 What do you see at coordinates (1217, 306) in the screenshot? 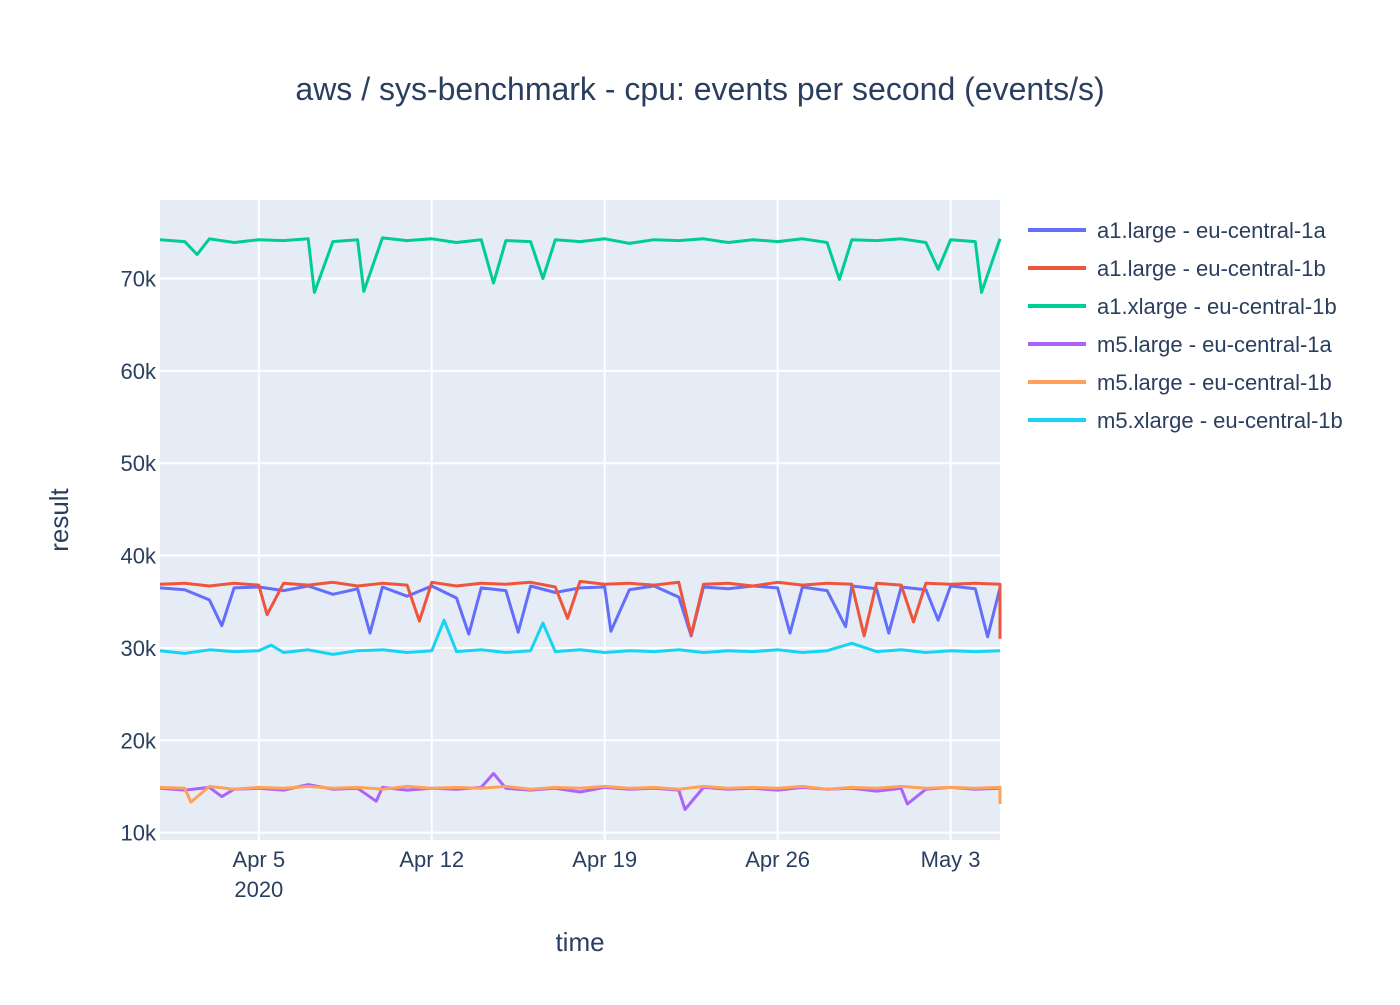
I see `legend-label: a1.xlarge - eu-central-1b` at bounding box center [1217, 306].